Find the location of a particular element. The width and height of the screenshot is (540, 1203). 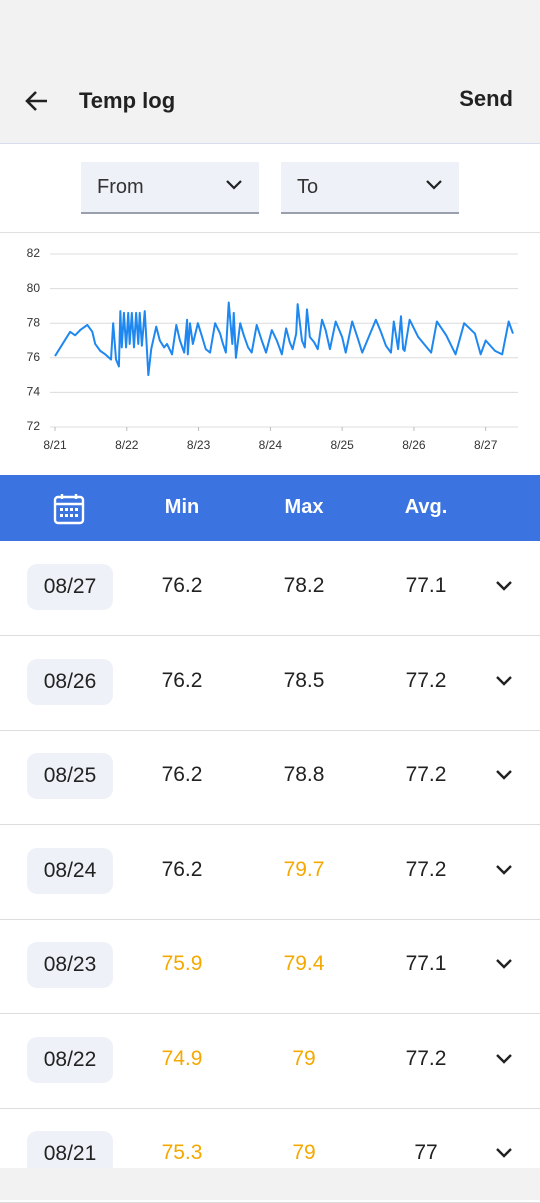

x-tick-label: 8/26 is located at coordinates (414, 445).